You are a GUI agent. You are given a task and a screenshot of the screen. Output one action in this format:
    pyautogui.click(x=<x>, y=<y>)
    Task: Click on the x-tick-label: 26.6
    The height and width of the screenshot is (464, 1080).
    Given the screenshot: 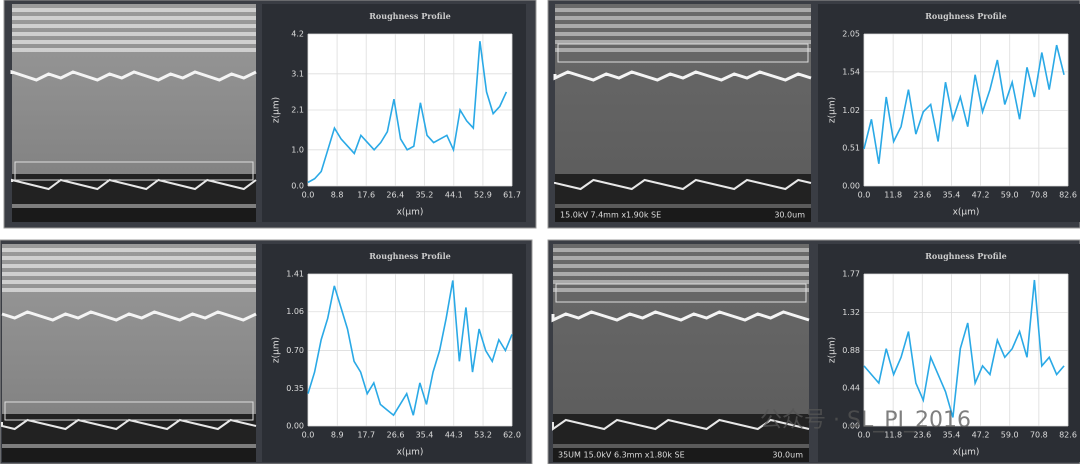 What is the action you would take?
    pyautogui.click(x=396, y=435)
    